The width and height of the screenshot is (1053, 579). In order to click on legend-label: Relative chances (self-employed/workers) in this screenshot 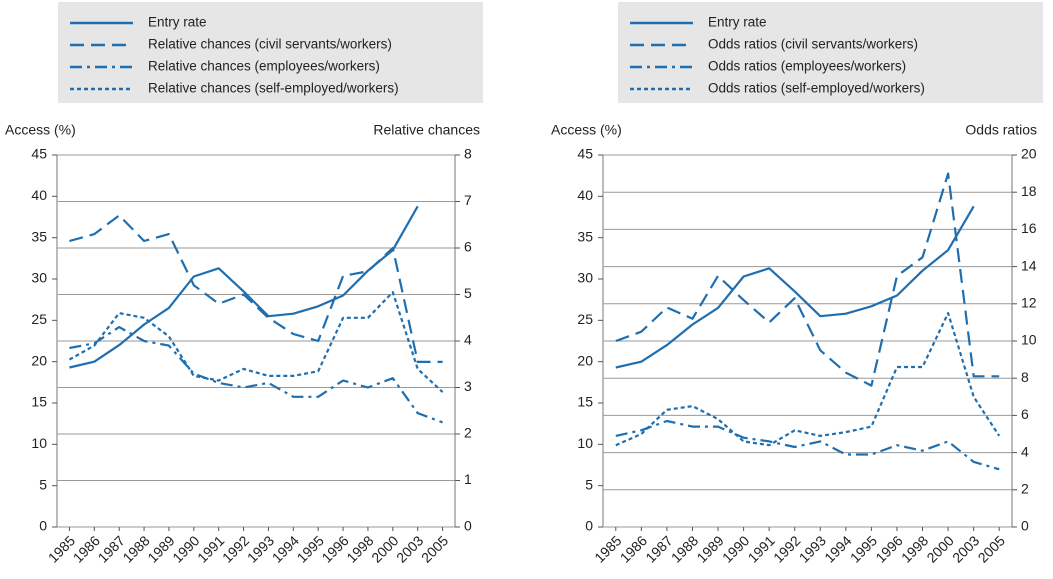, I will do `click(273, 88)`.